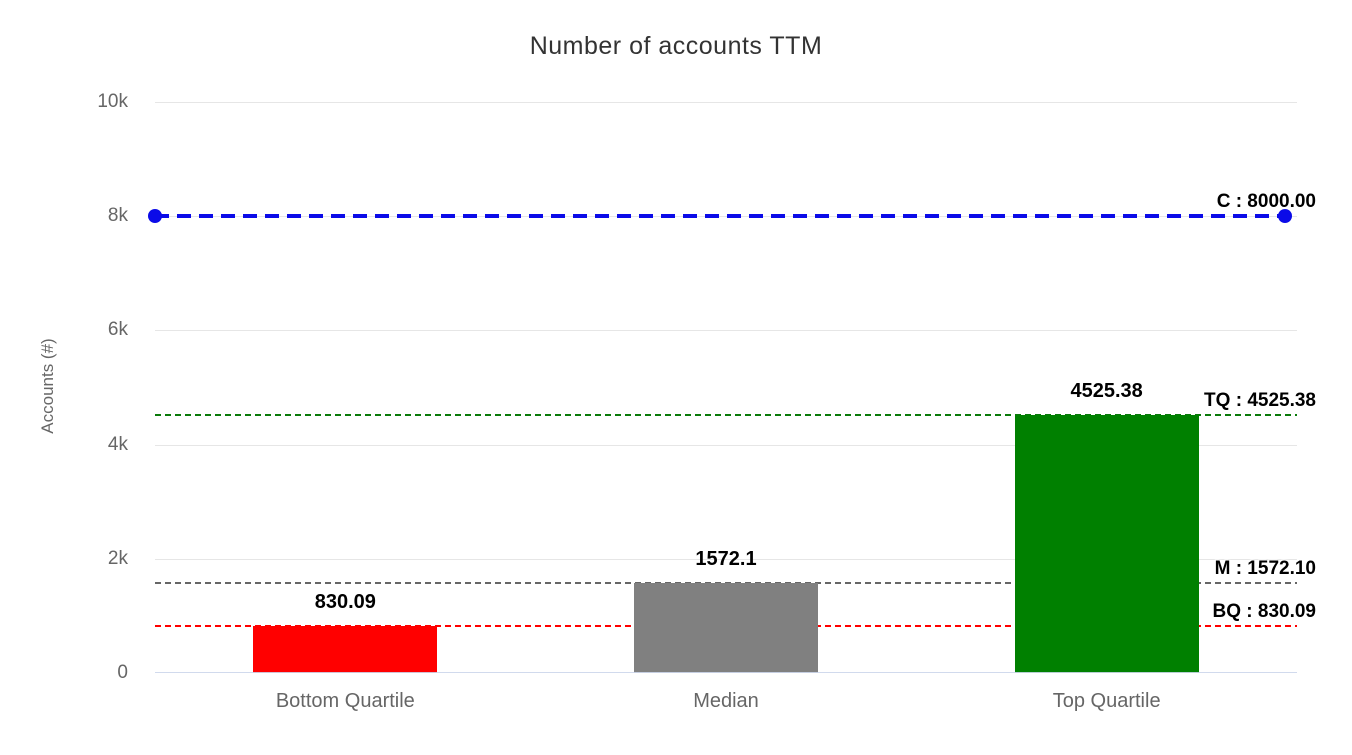 The image size is (1352, 755). Describe the element at coordinates (726, 672) in the screenshot. I see `x-axis-line` at that location.